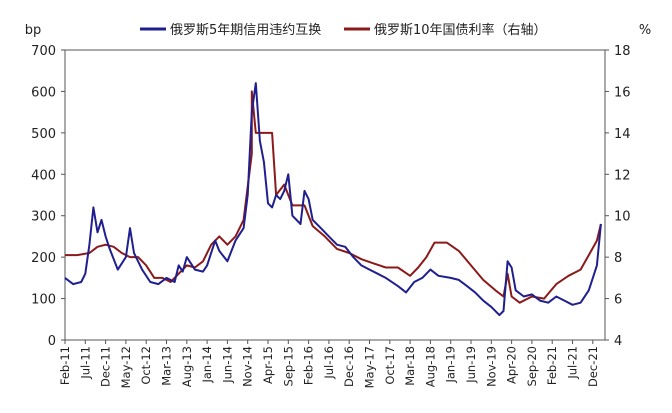 The height and width of the screenshot is (413, 672). I want to click on left-tick-label: 200, so click(43, 258).